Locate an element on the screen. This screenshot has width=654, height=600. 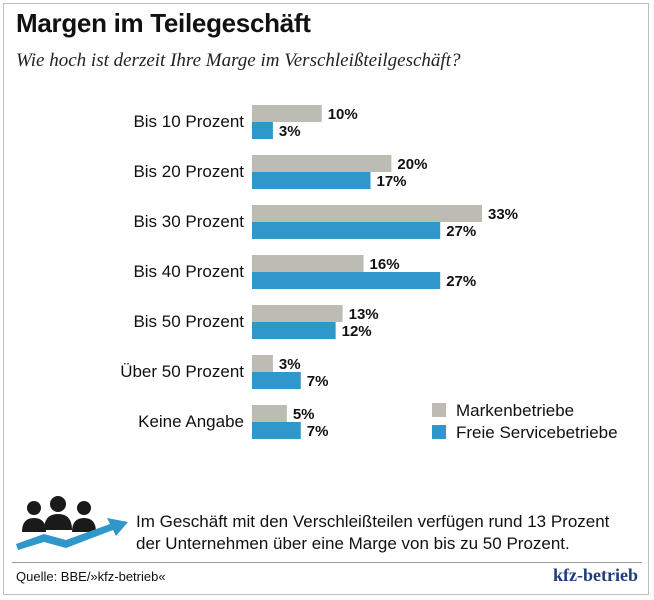
data-label: 5% is located at coordinates (304, 414).